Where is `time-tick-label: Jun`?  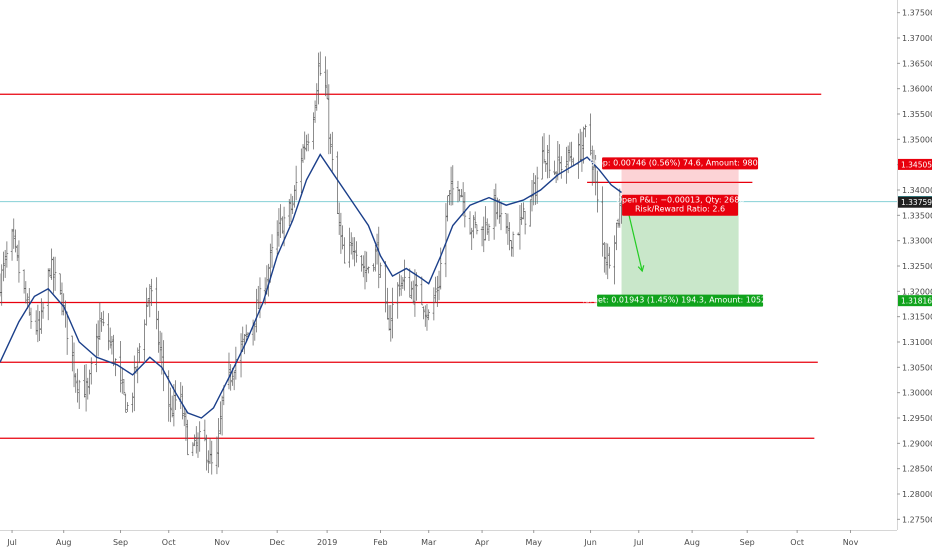 time-tick-label: Jun is located at coordinates (590, 542).